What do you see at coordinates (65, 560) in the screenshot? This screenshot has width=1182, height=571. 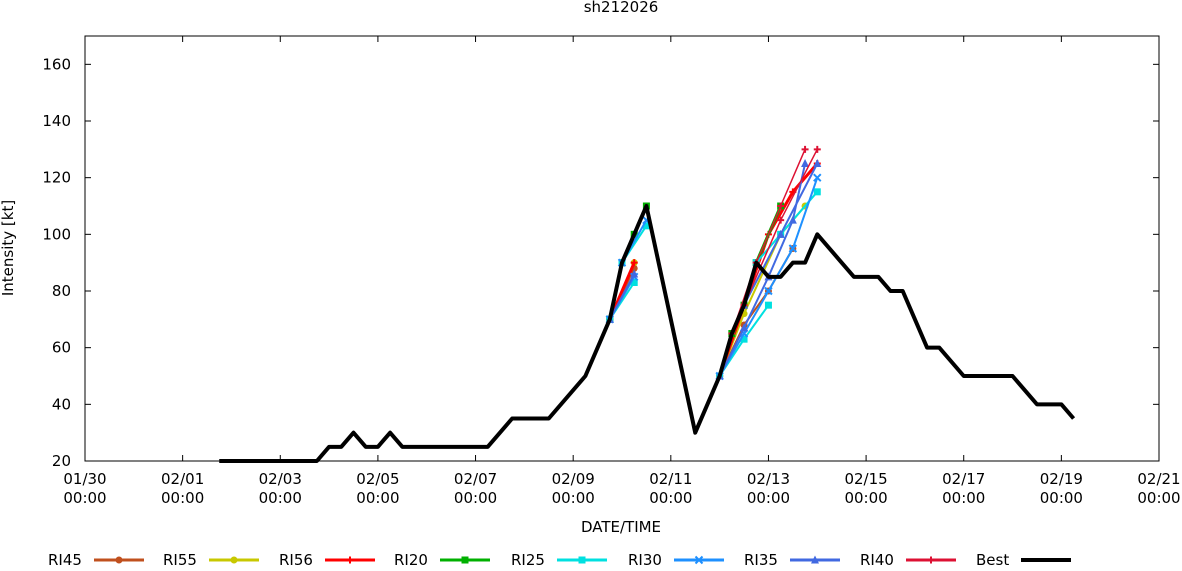 I see `legend-label: RI45` at bounding box center [65, 560].